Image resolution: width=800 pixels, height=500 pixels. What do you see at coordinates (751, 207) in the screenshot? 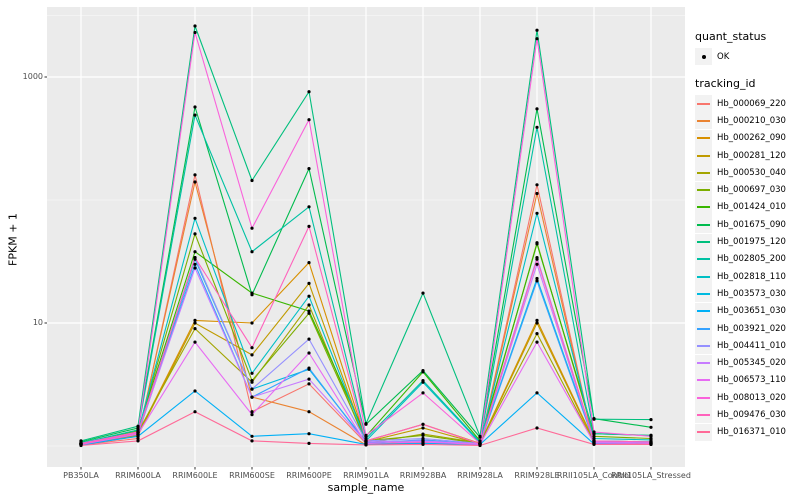
I see `legend-item-label: Hb_001424_010` at bounding box center [751, 207].